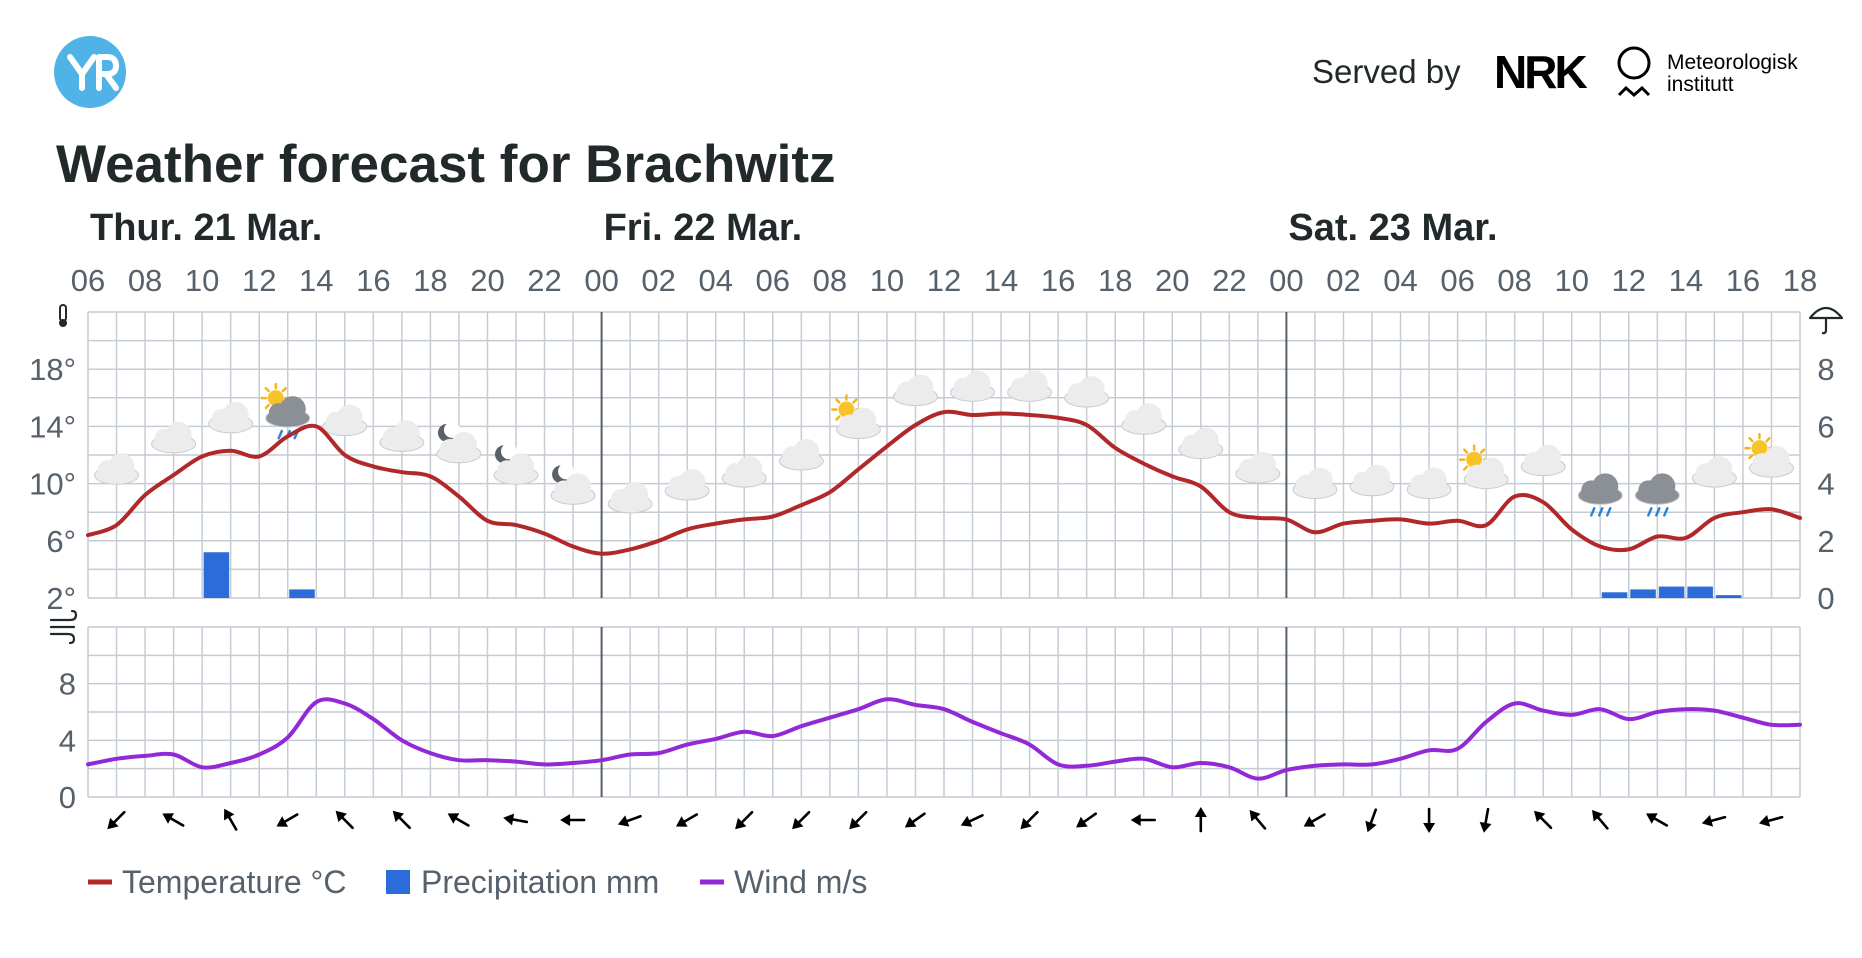  What do you see at coordinates (1001, 280) in the screenshot?
I see `hour-tick-label: 14` at bounding box center [1001, 280].